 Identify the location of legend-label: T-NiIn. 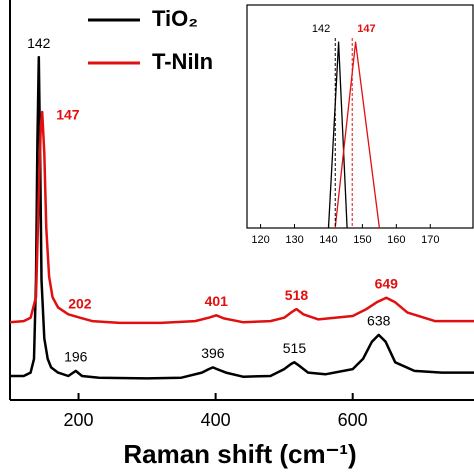
(182, 61).